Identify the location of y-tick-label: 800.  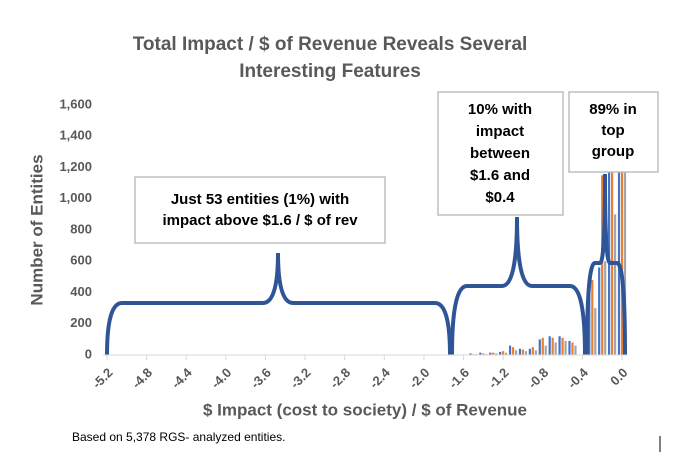
(81, 228).